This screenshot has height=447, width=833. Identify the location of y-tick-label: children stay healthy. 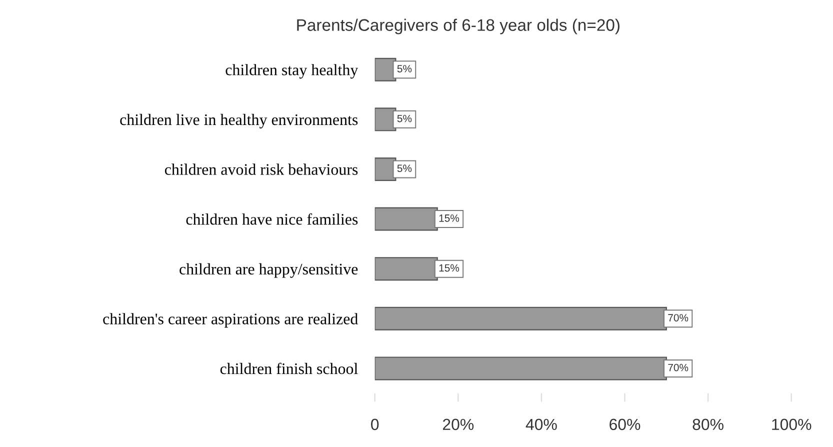
(292, 71).